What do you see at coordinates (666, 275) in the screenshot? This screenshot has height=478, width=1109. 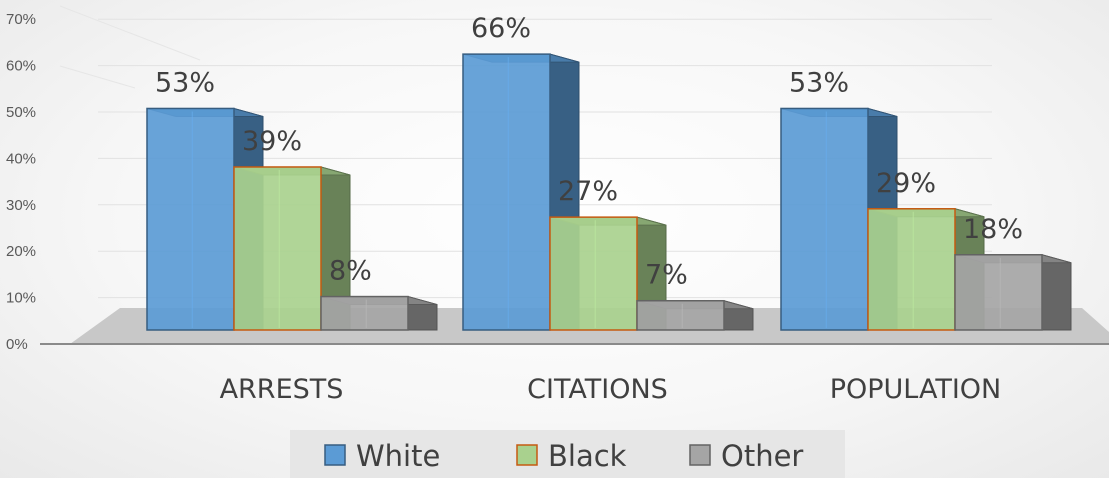 I see `data-label: 7%` at bounding box center [666, 275].